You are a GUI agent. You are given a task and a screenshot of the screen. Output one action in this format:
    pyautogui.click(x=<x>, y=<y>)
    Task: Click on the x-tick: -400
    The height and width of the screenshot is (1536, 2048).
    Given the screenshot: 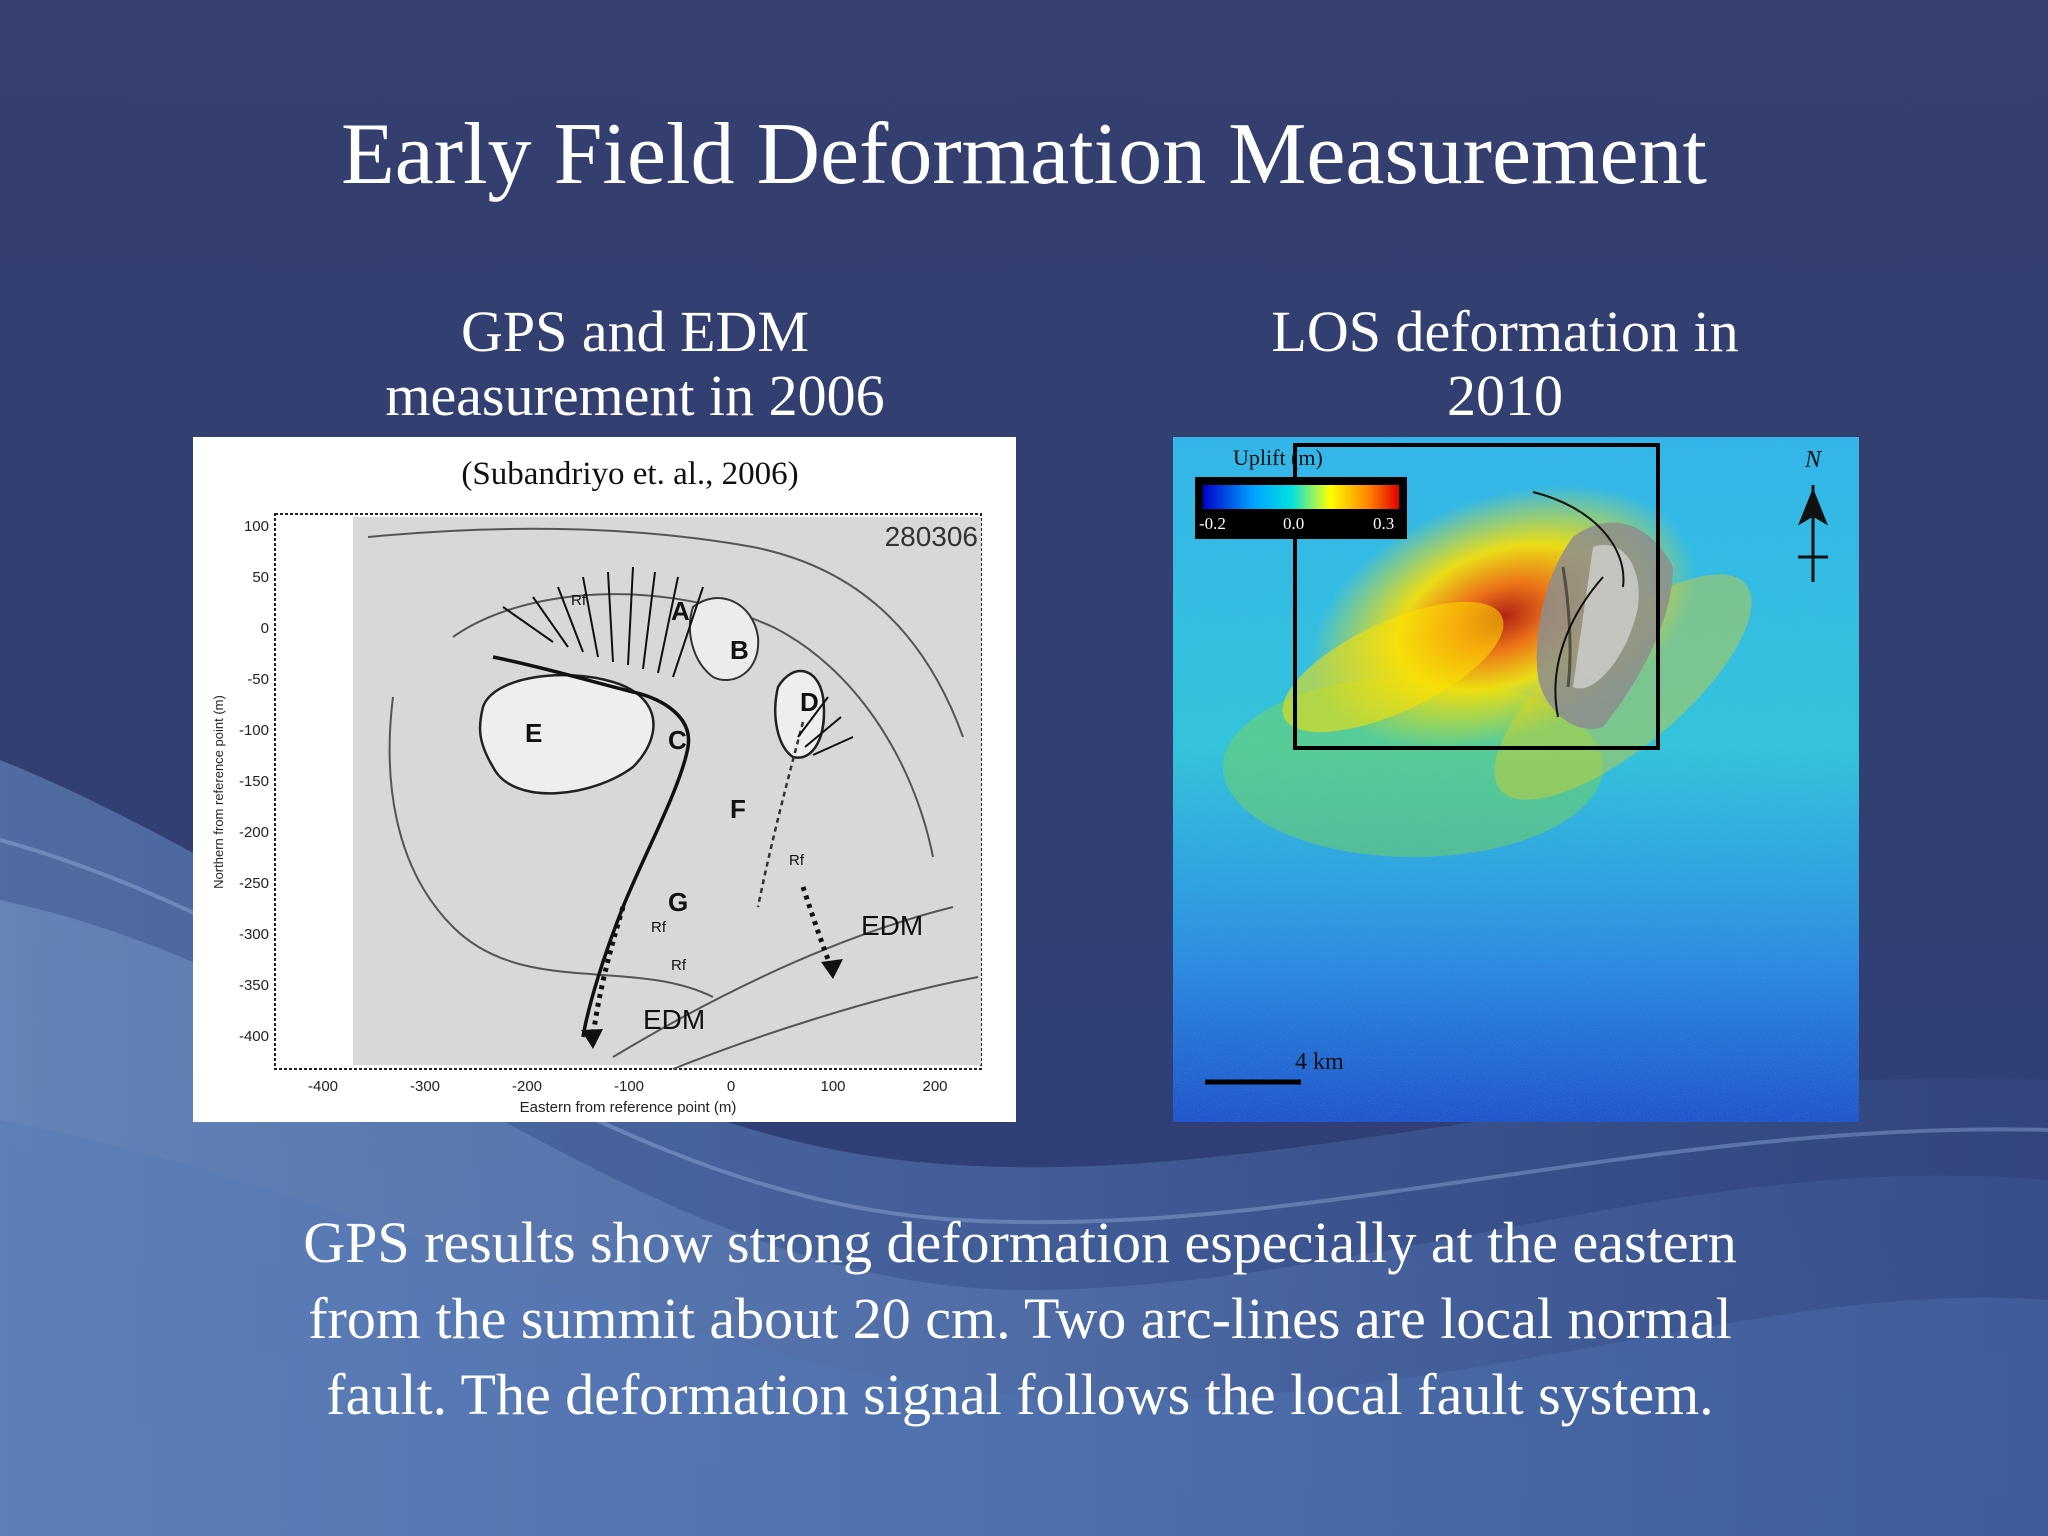 What is the action you would take?
    pyautogui.click(x=323, y=1086)
    